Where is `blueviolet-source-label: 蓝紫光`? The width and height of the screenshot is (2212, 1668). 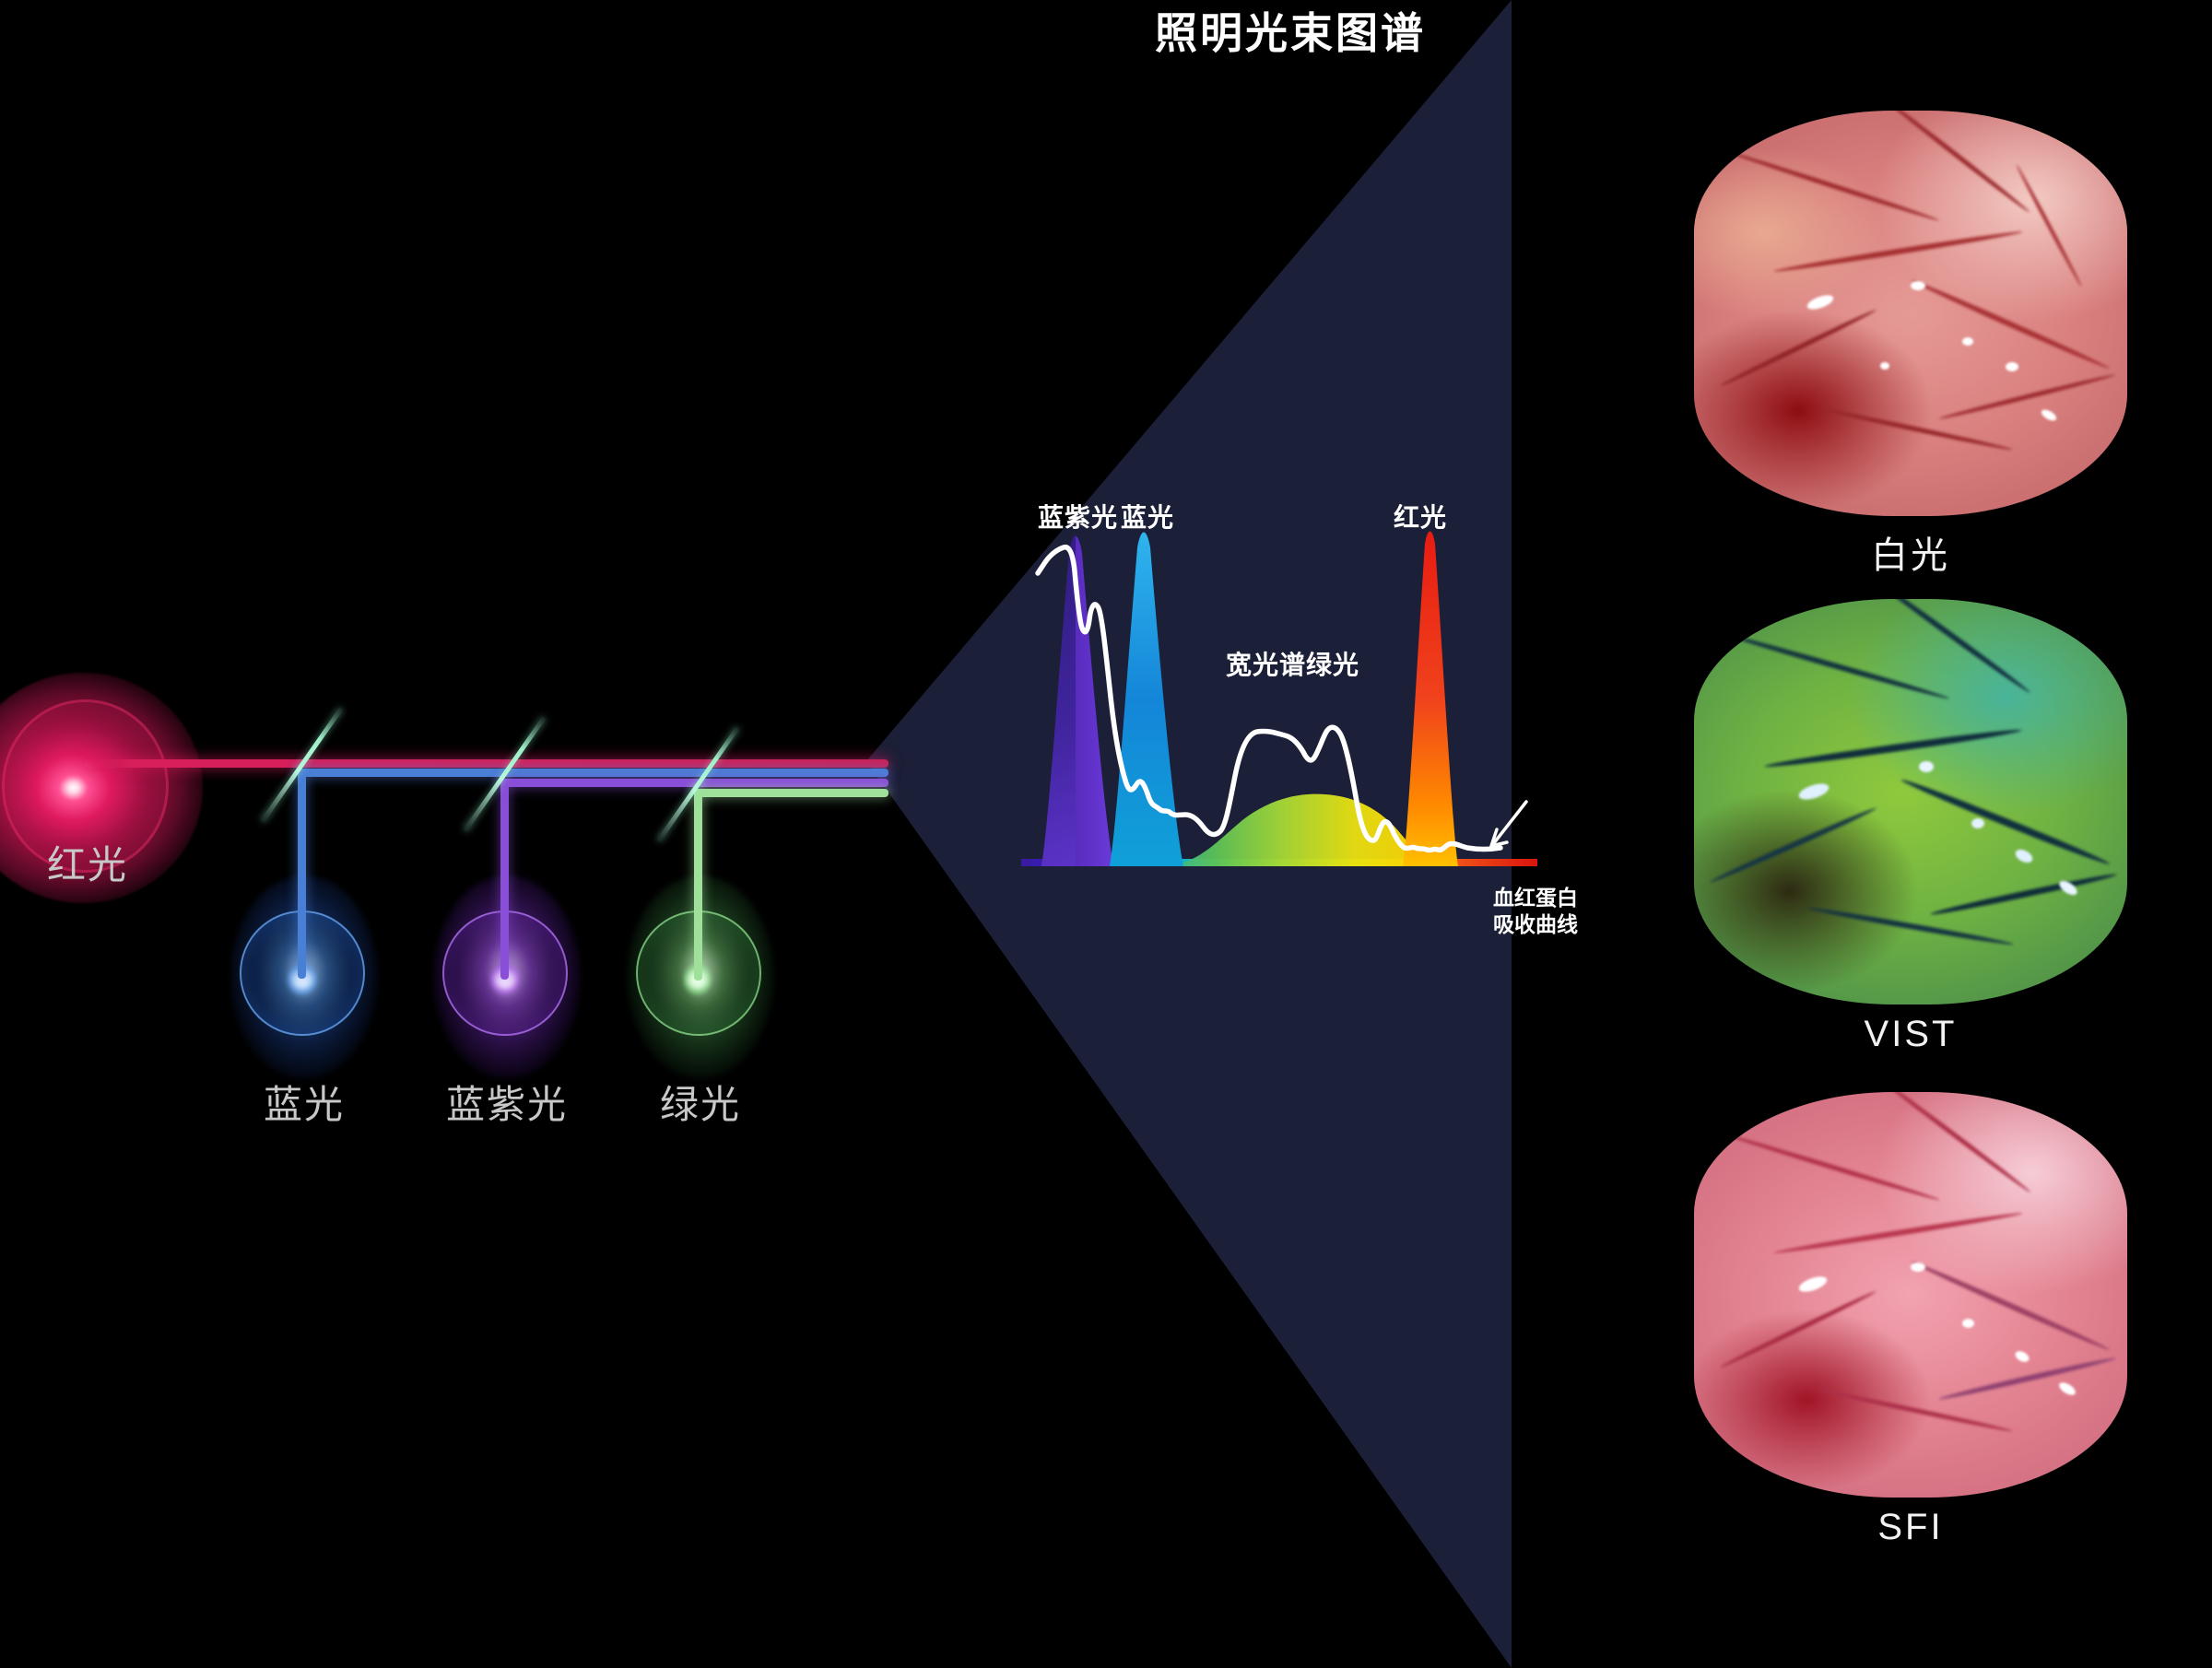 blueviolet-source-label: 蓝紫光 is located at coordinates (506, 1104).